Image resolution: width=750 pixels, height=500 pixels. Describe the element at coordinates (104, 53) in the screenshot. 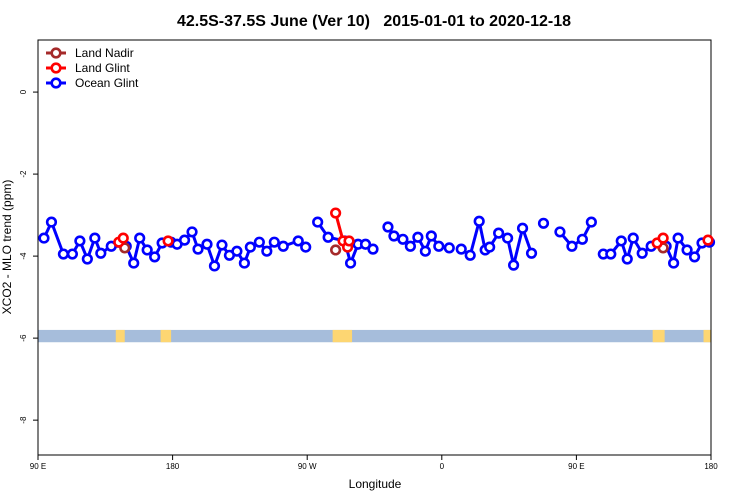

I see `legend-label: Land Nadir` at that location.